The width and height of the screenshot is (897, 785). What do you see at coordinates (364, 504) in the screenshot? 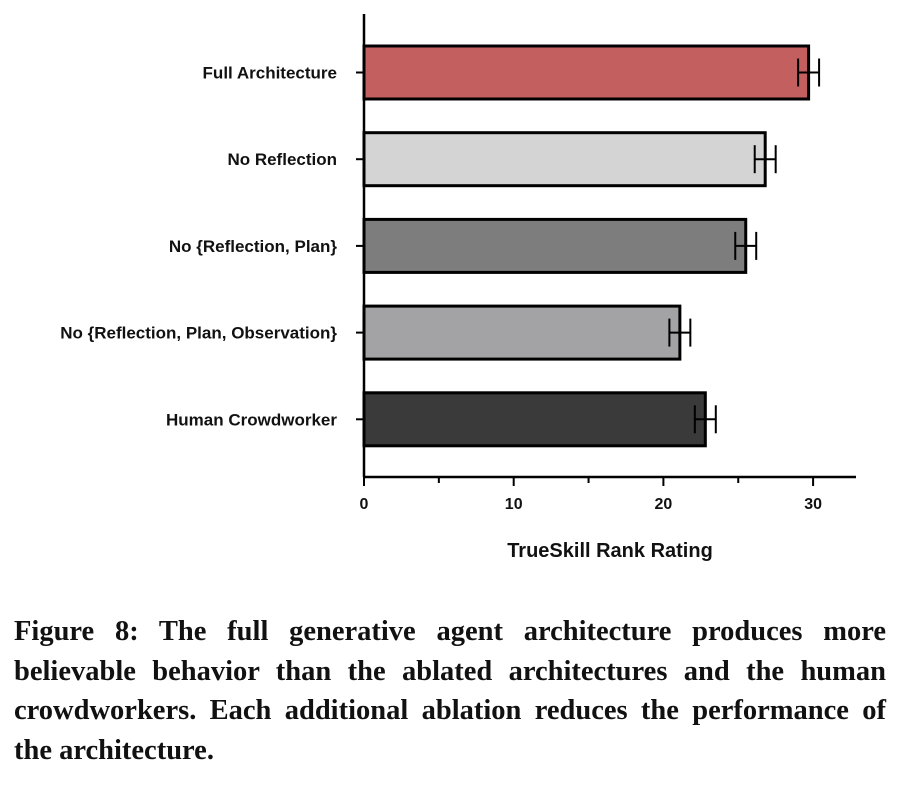
I see `x-tick-label: 0` at bounding box center [364, 504].